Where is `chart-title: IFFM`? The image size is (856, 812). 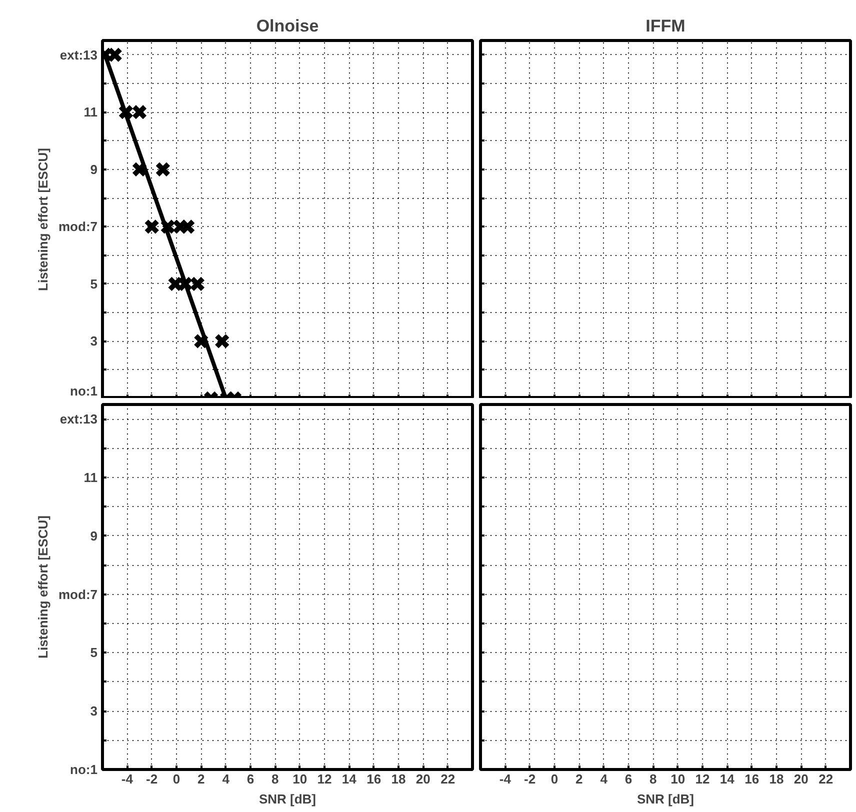 chart-title: IFFM is located at coordinates (666, 26).